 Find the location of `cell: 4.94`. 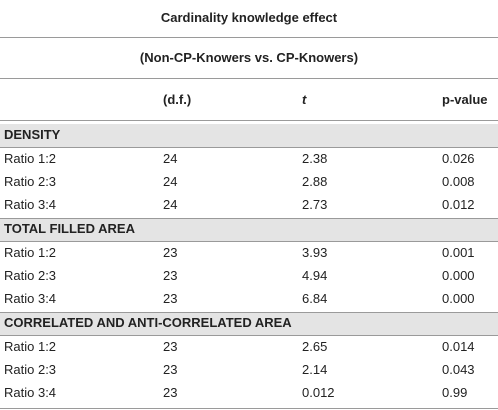

cell: 4.94 is located at coordinates (315, 275).